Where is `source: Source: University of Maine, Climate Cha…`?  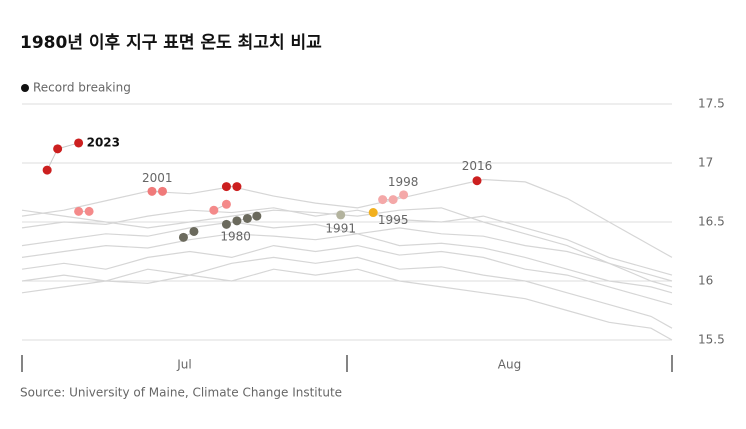 source: Source: University of Maine, Climate Cha… is located at coordinates (181, 393).